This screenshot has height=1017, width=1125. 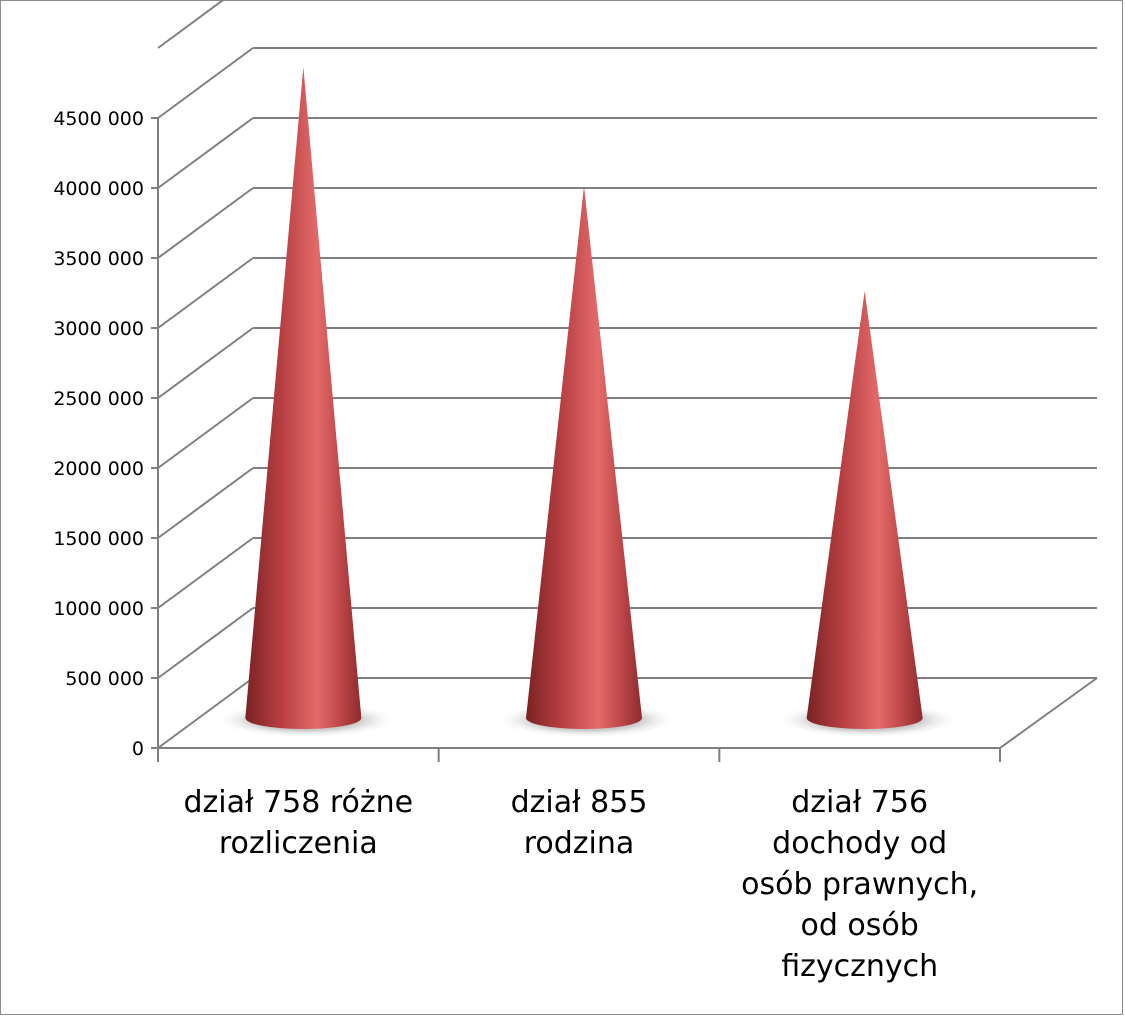 What do you see at coordinates (98, 119) in the screenshot?
I see `y-tick-label: 4500 000` at bounding box center [98, 119].